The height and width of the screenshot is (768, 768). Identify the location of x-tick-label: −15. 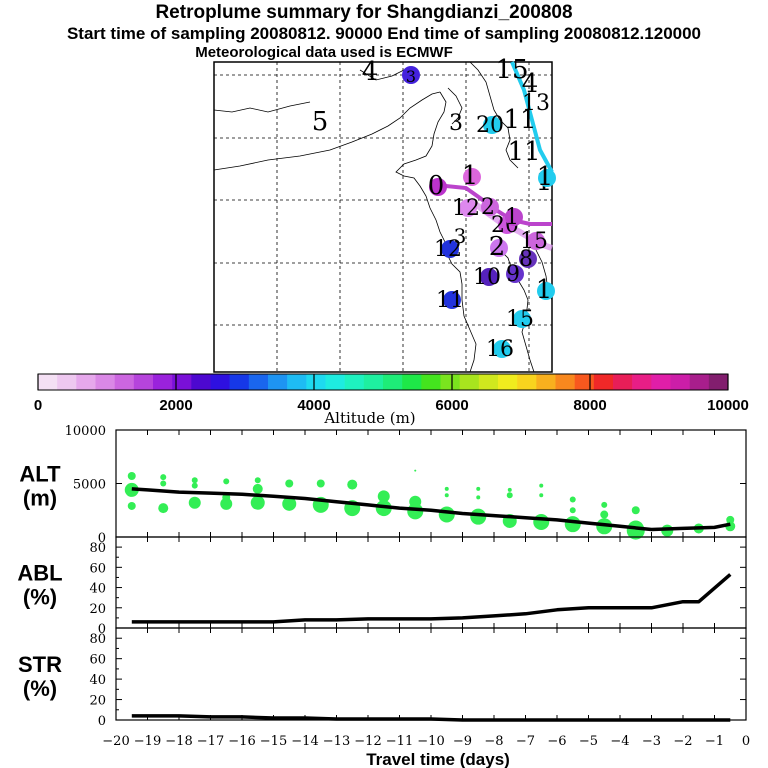
(273, 741).